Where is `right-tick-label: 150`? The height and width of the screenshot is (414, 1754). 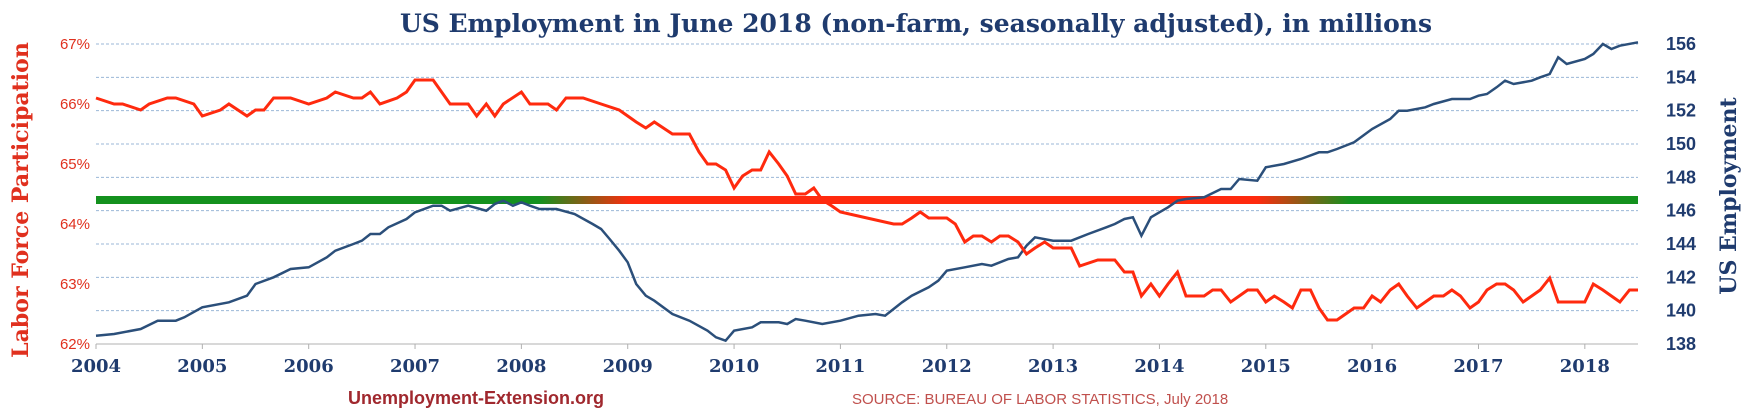 right-tick-label: 150 is located at coordinates (1681, 144).